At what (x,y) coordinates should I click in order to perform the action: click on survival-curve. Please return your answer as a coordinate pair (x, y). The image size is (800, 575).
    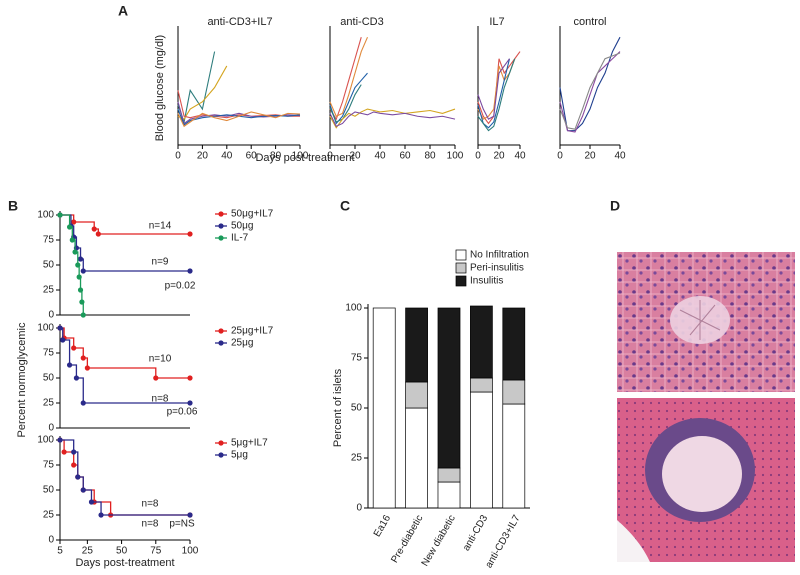
    Looking at the image, I should click on (125, 365).